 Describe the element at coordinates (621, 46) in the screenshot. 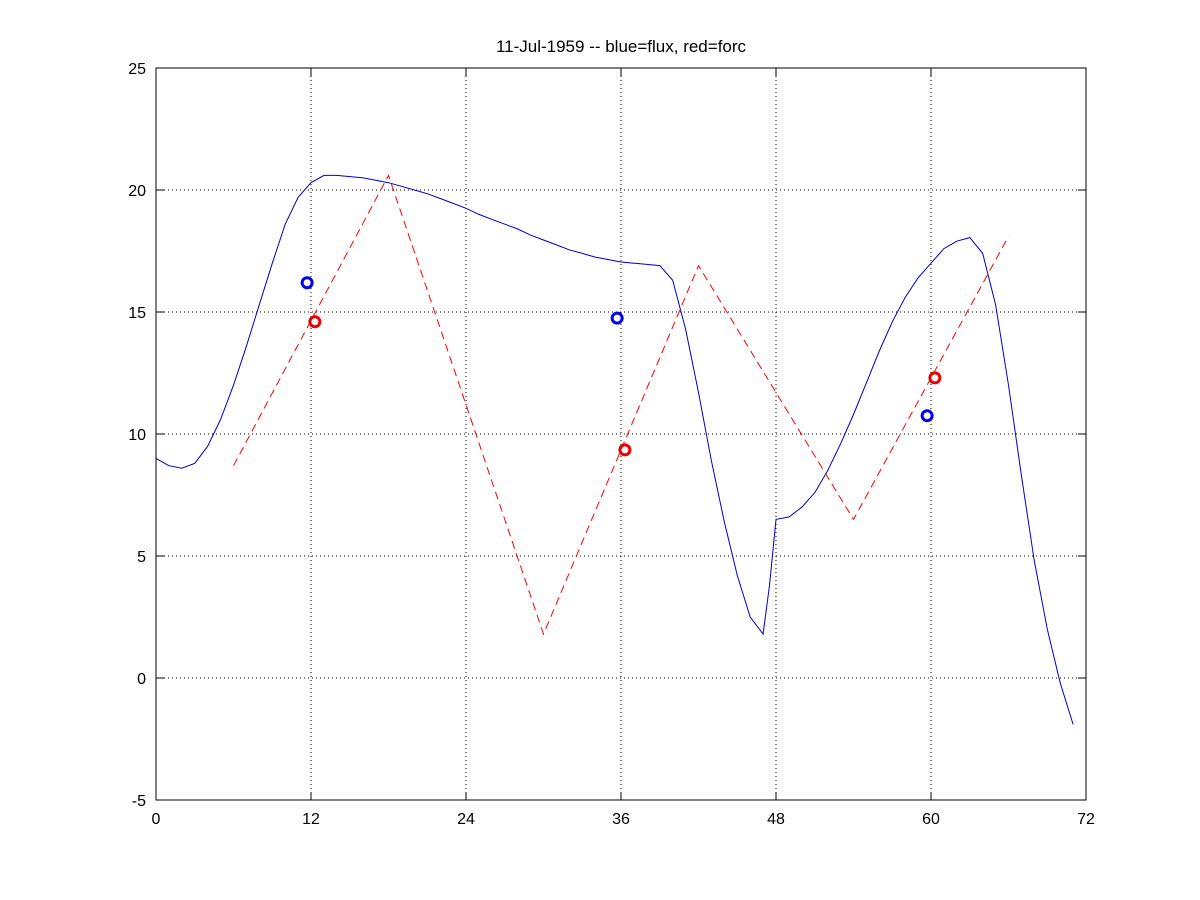

I see `chart-title: 11-Jul-1959 -- blue=flux, red=forc` at that location.